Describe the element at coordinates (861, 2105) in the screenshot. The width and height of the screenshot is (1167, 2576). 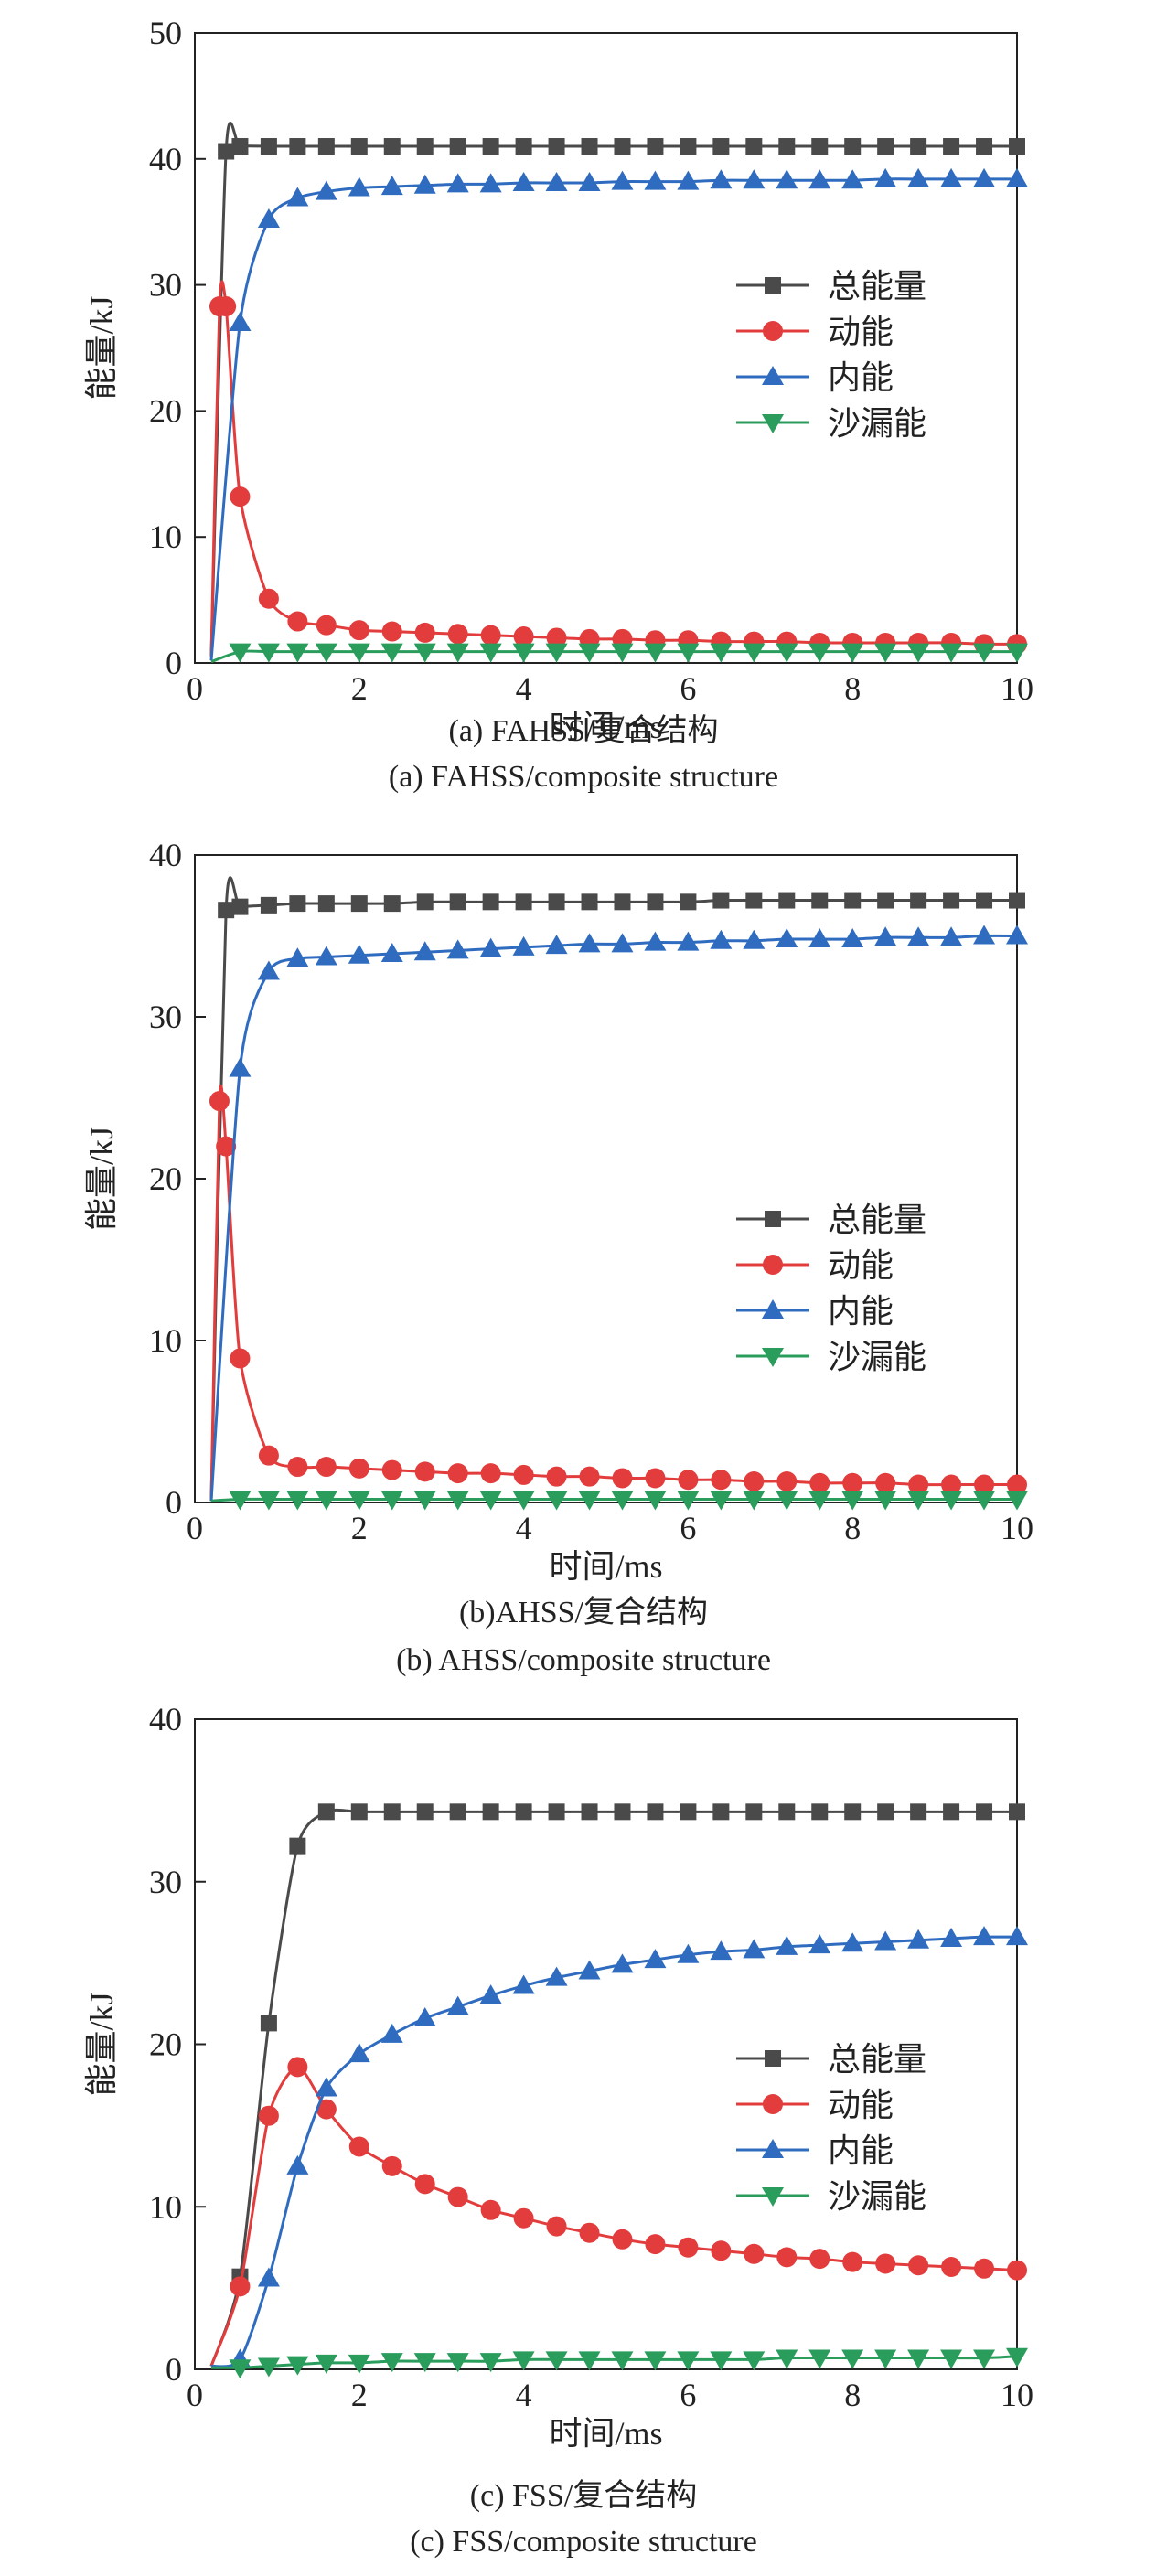
I see `chart-c-legend-label: 动能` at that location.